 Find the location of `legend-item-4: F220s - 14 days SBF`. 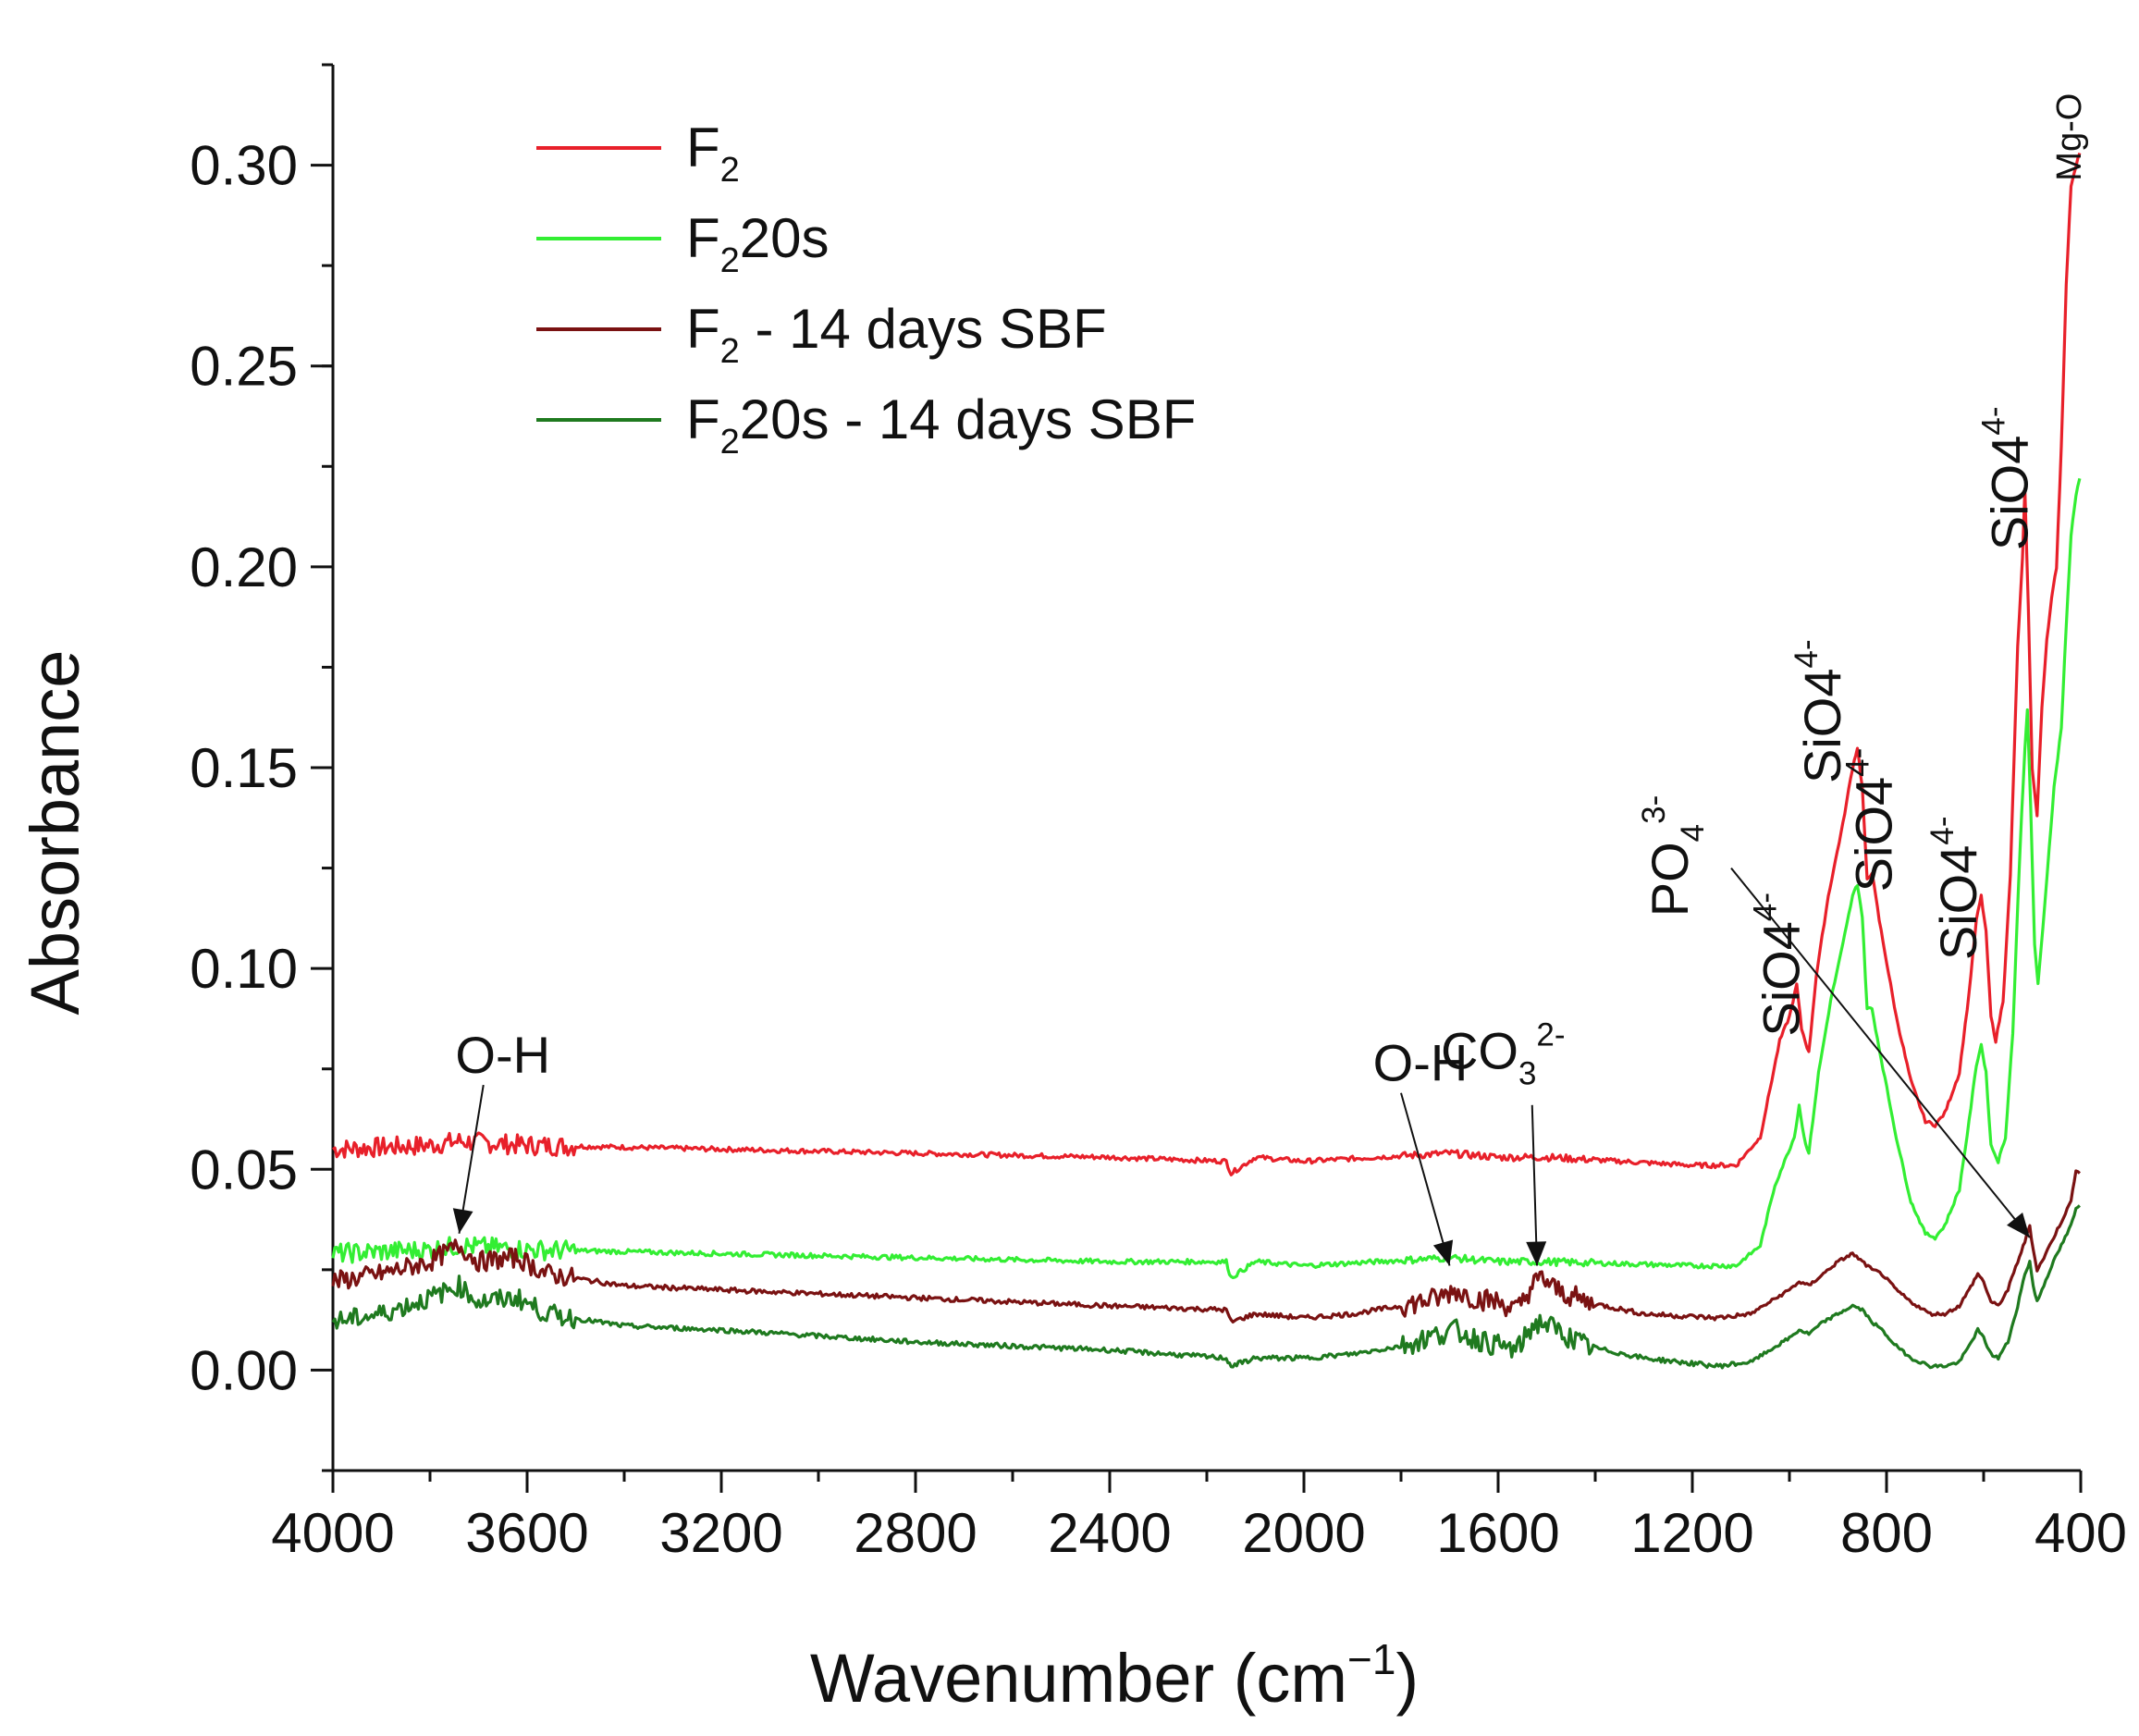

legend-item-4: F220s - 14 days SBF is located at coordinates (866, 425).